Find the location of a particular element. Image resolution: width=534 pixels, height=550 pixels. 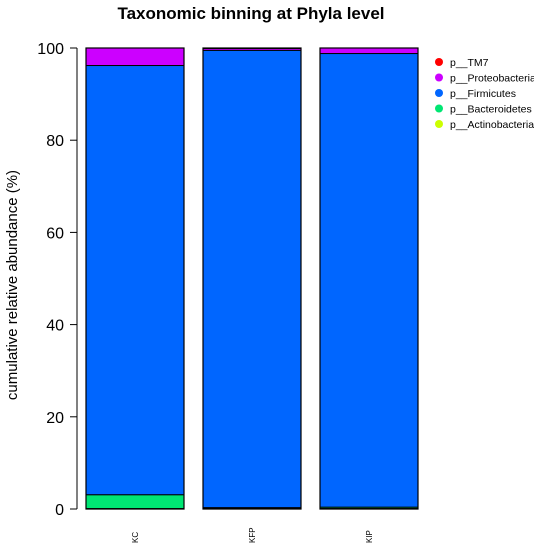

legend-label: p__TM7 is located at coordinates (469, 63).